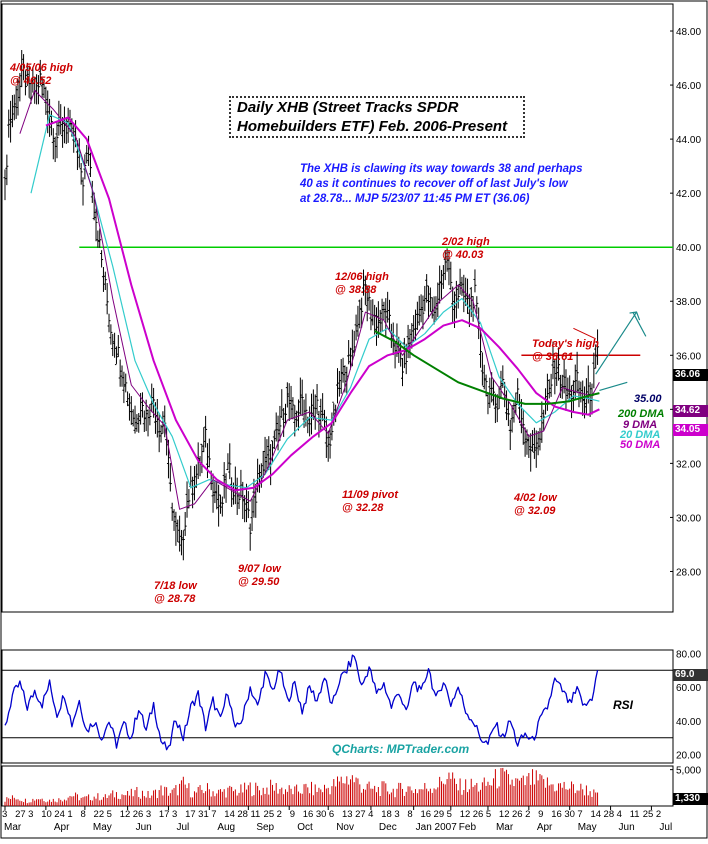  I want to click on rsi-tick-label: 80.00, so click(688, 654).